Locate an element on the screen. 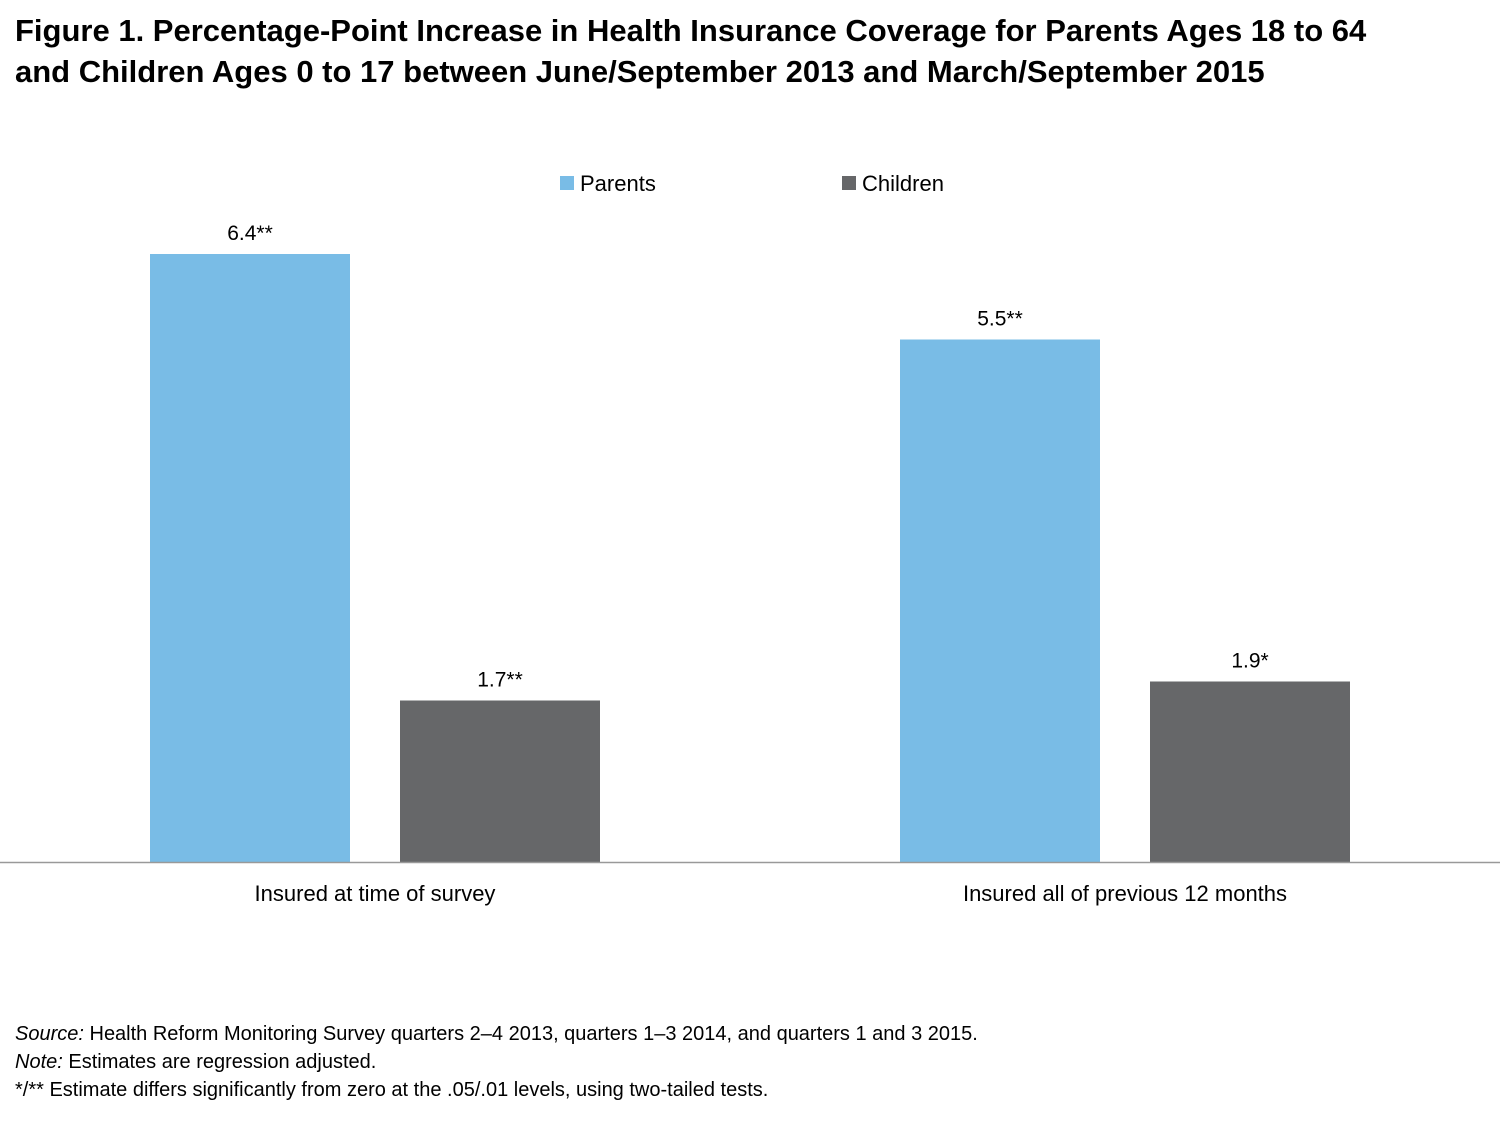 The height and width of the screenshot is (1125, 1500). note-label: Note: is located at coordinates (39, 1062).